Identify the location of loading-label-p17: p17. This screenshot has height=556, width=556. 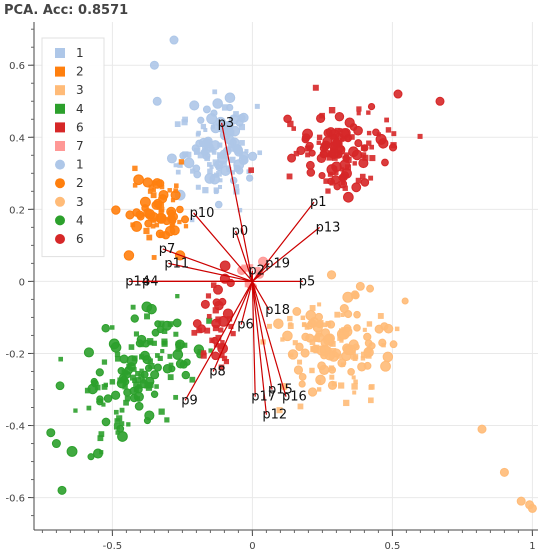
(263, 397).